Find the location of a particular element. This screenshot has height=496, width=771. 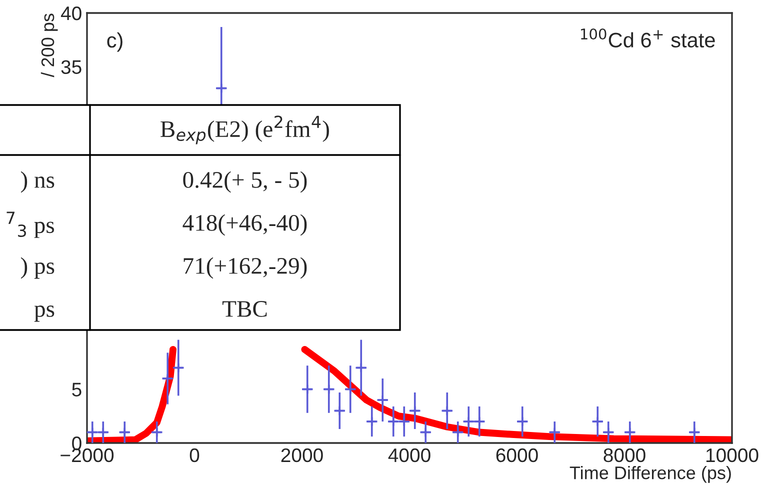

text: $^{7}$$_{3}$ ps is located at coordinates (30, 225).